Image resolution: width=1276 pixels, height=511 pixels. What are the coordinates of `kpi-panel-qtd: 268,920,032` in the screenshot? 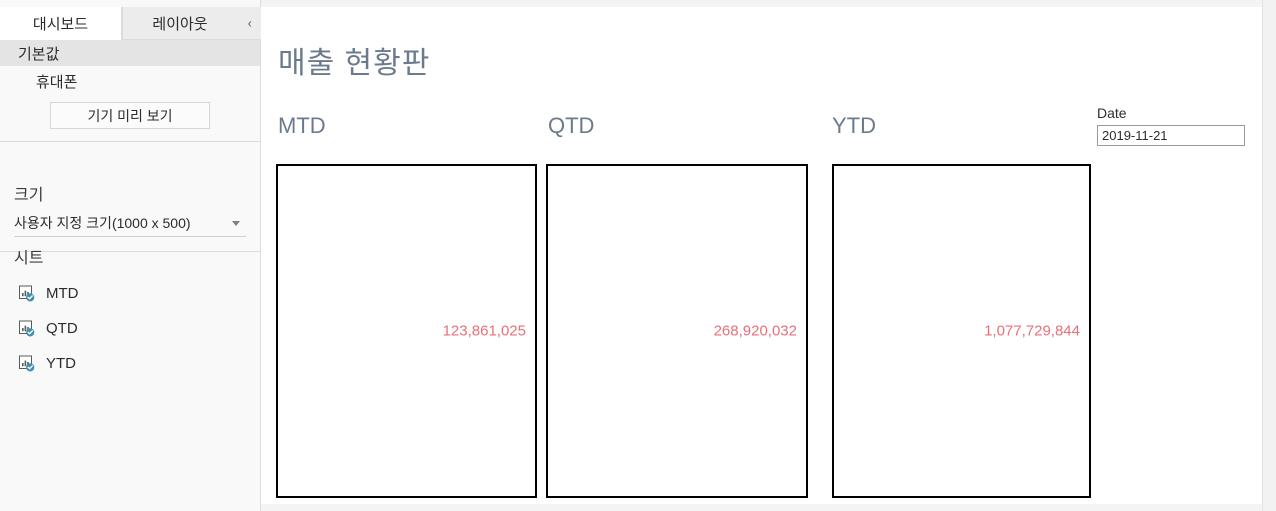 It's located at (677, 331).